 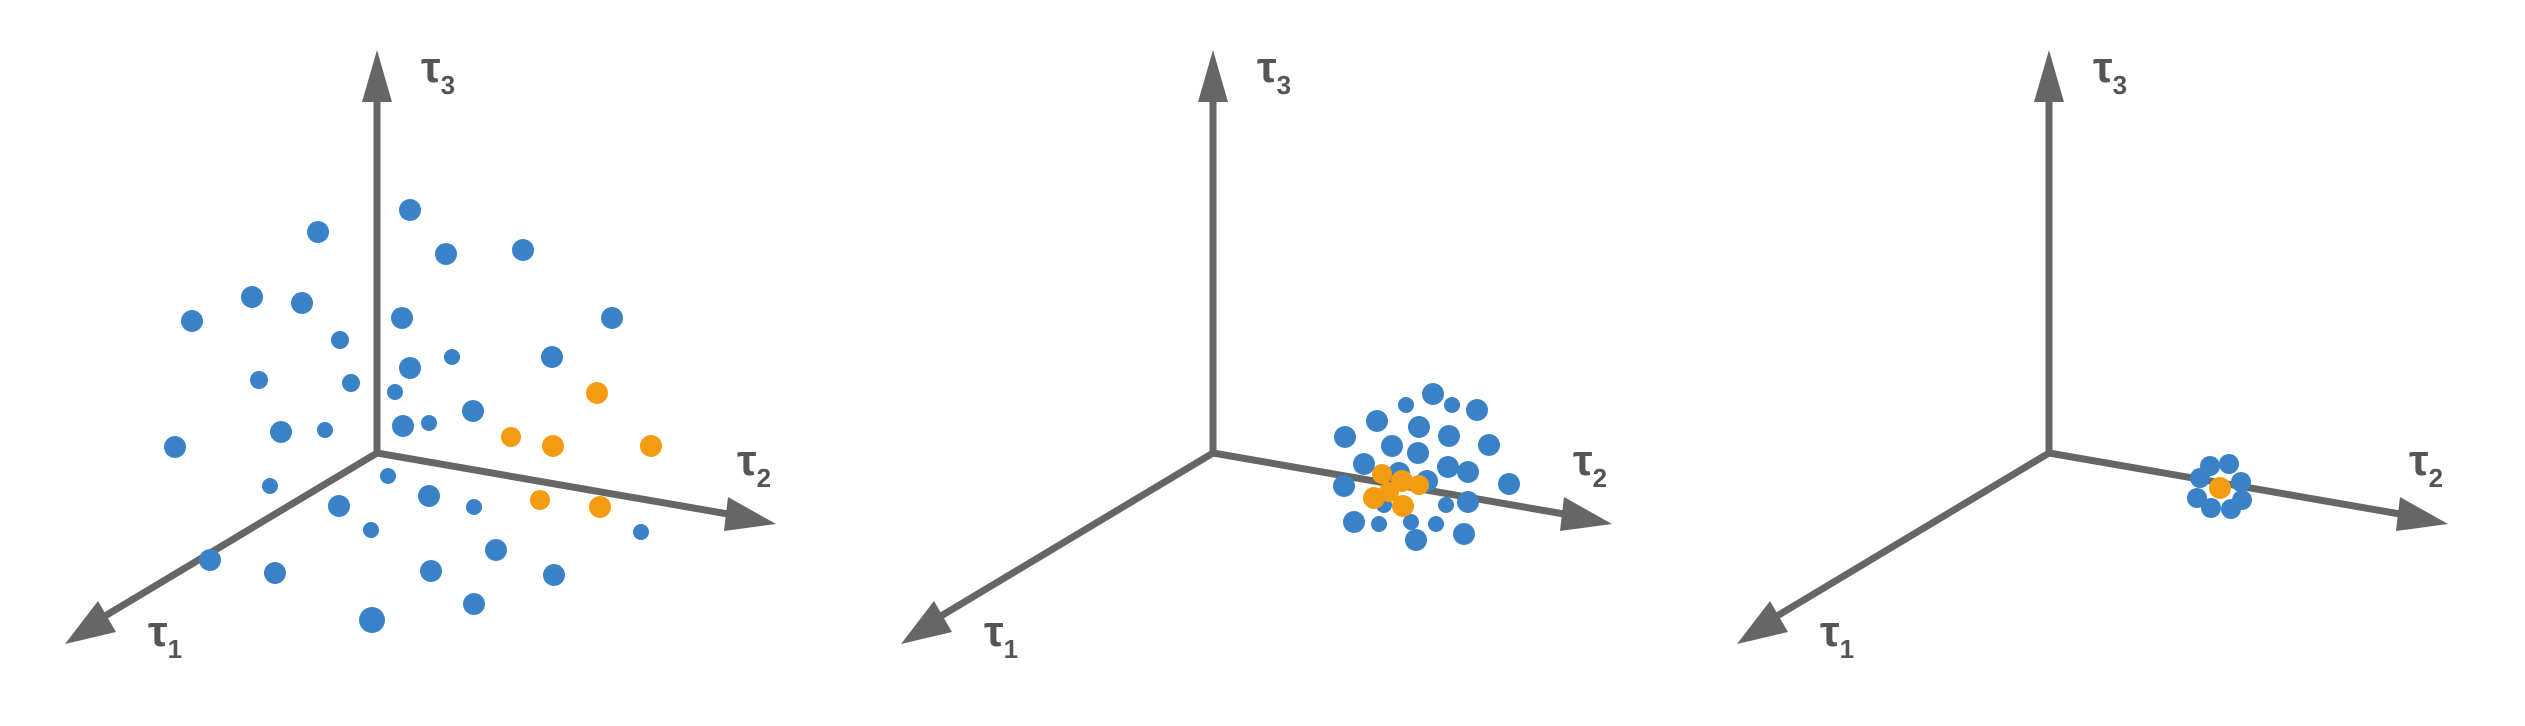 I want to click on tau2-axis, so click(x=552, y=483).